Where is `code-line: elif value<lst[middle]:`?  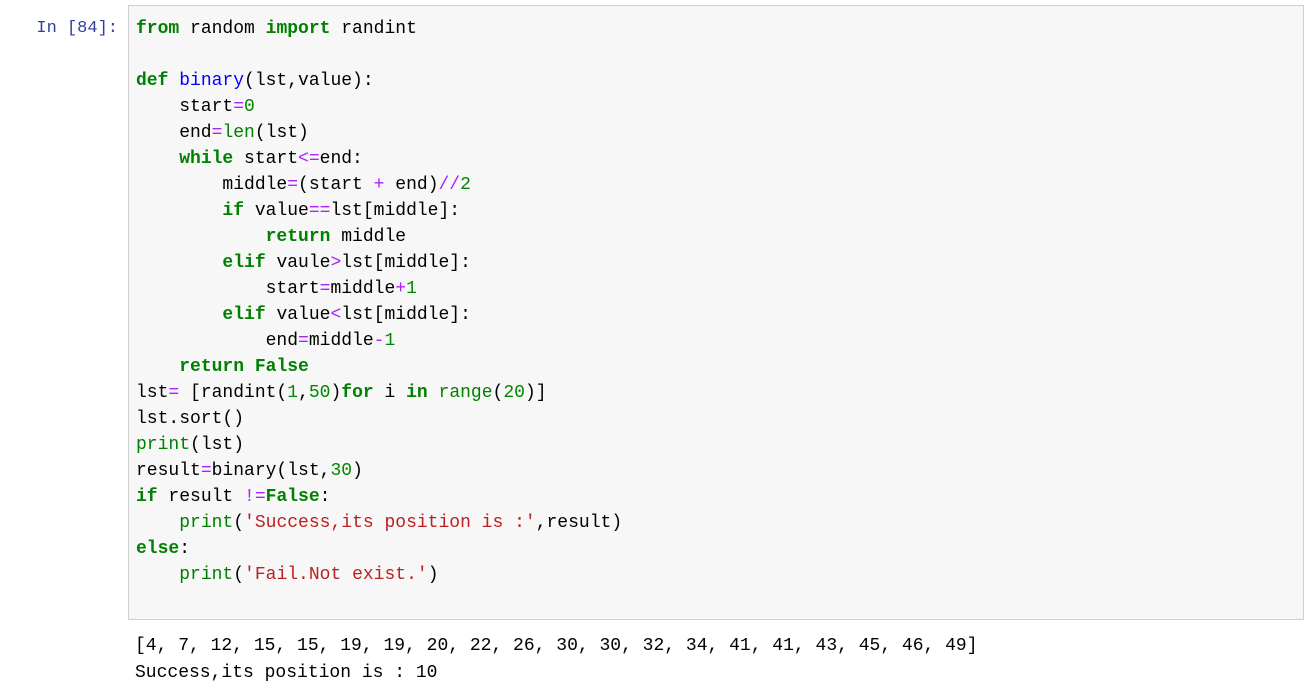
code-line: elif value<lst[middle]: is located at coordinates (715, 315).